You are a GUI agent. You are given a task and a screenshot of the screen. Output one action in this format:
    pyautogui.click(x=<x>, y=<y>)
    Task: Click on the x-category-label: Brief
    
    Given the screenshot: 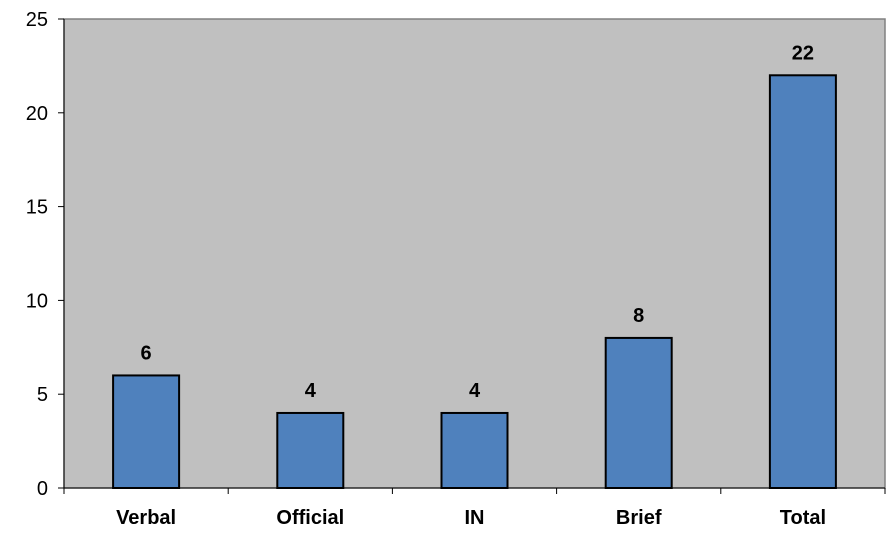 What is the action you would take?
    pyautogui.click(x=639, y=518)
    